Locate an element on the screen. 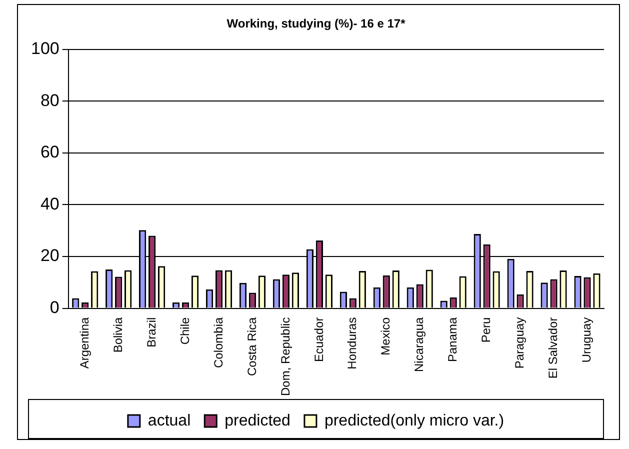  x-tick-label: El Salvador is located at coordinates (553, 348).